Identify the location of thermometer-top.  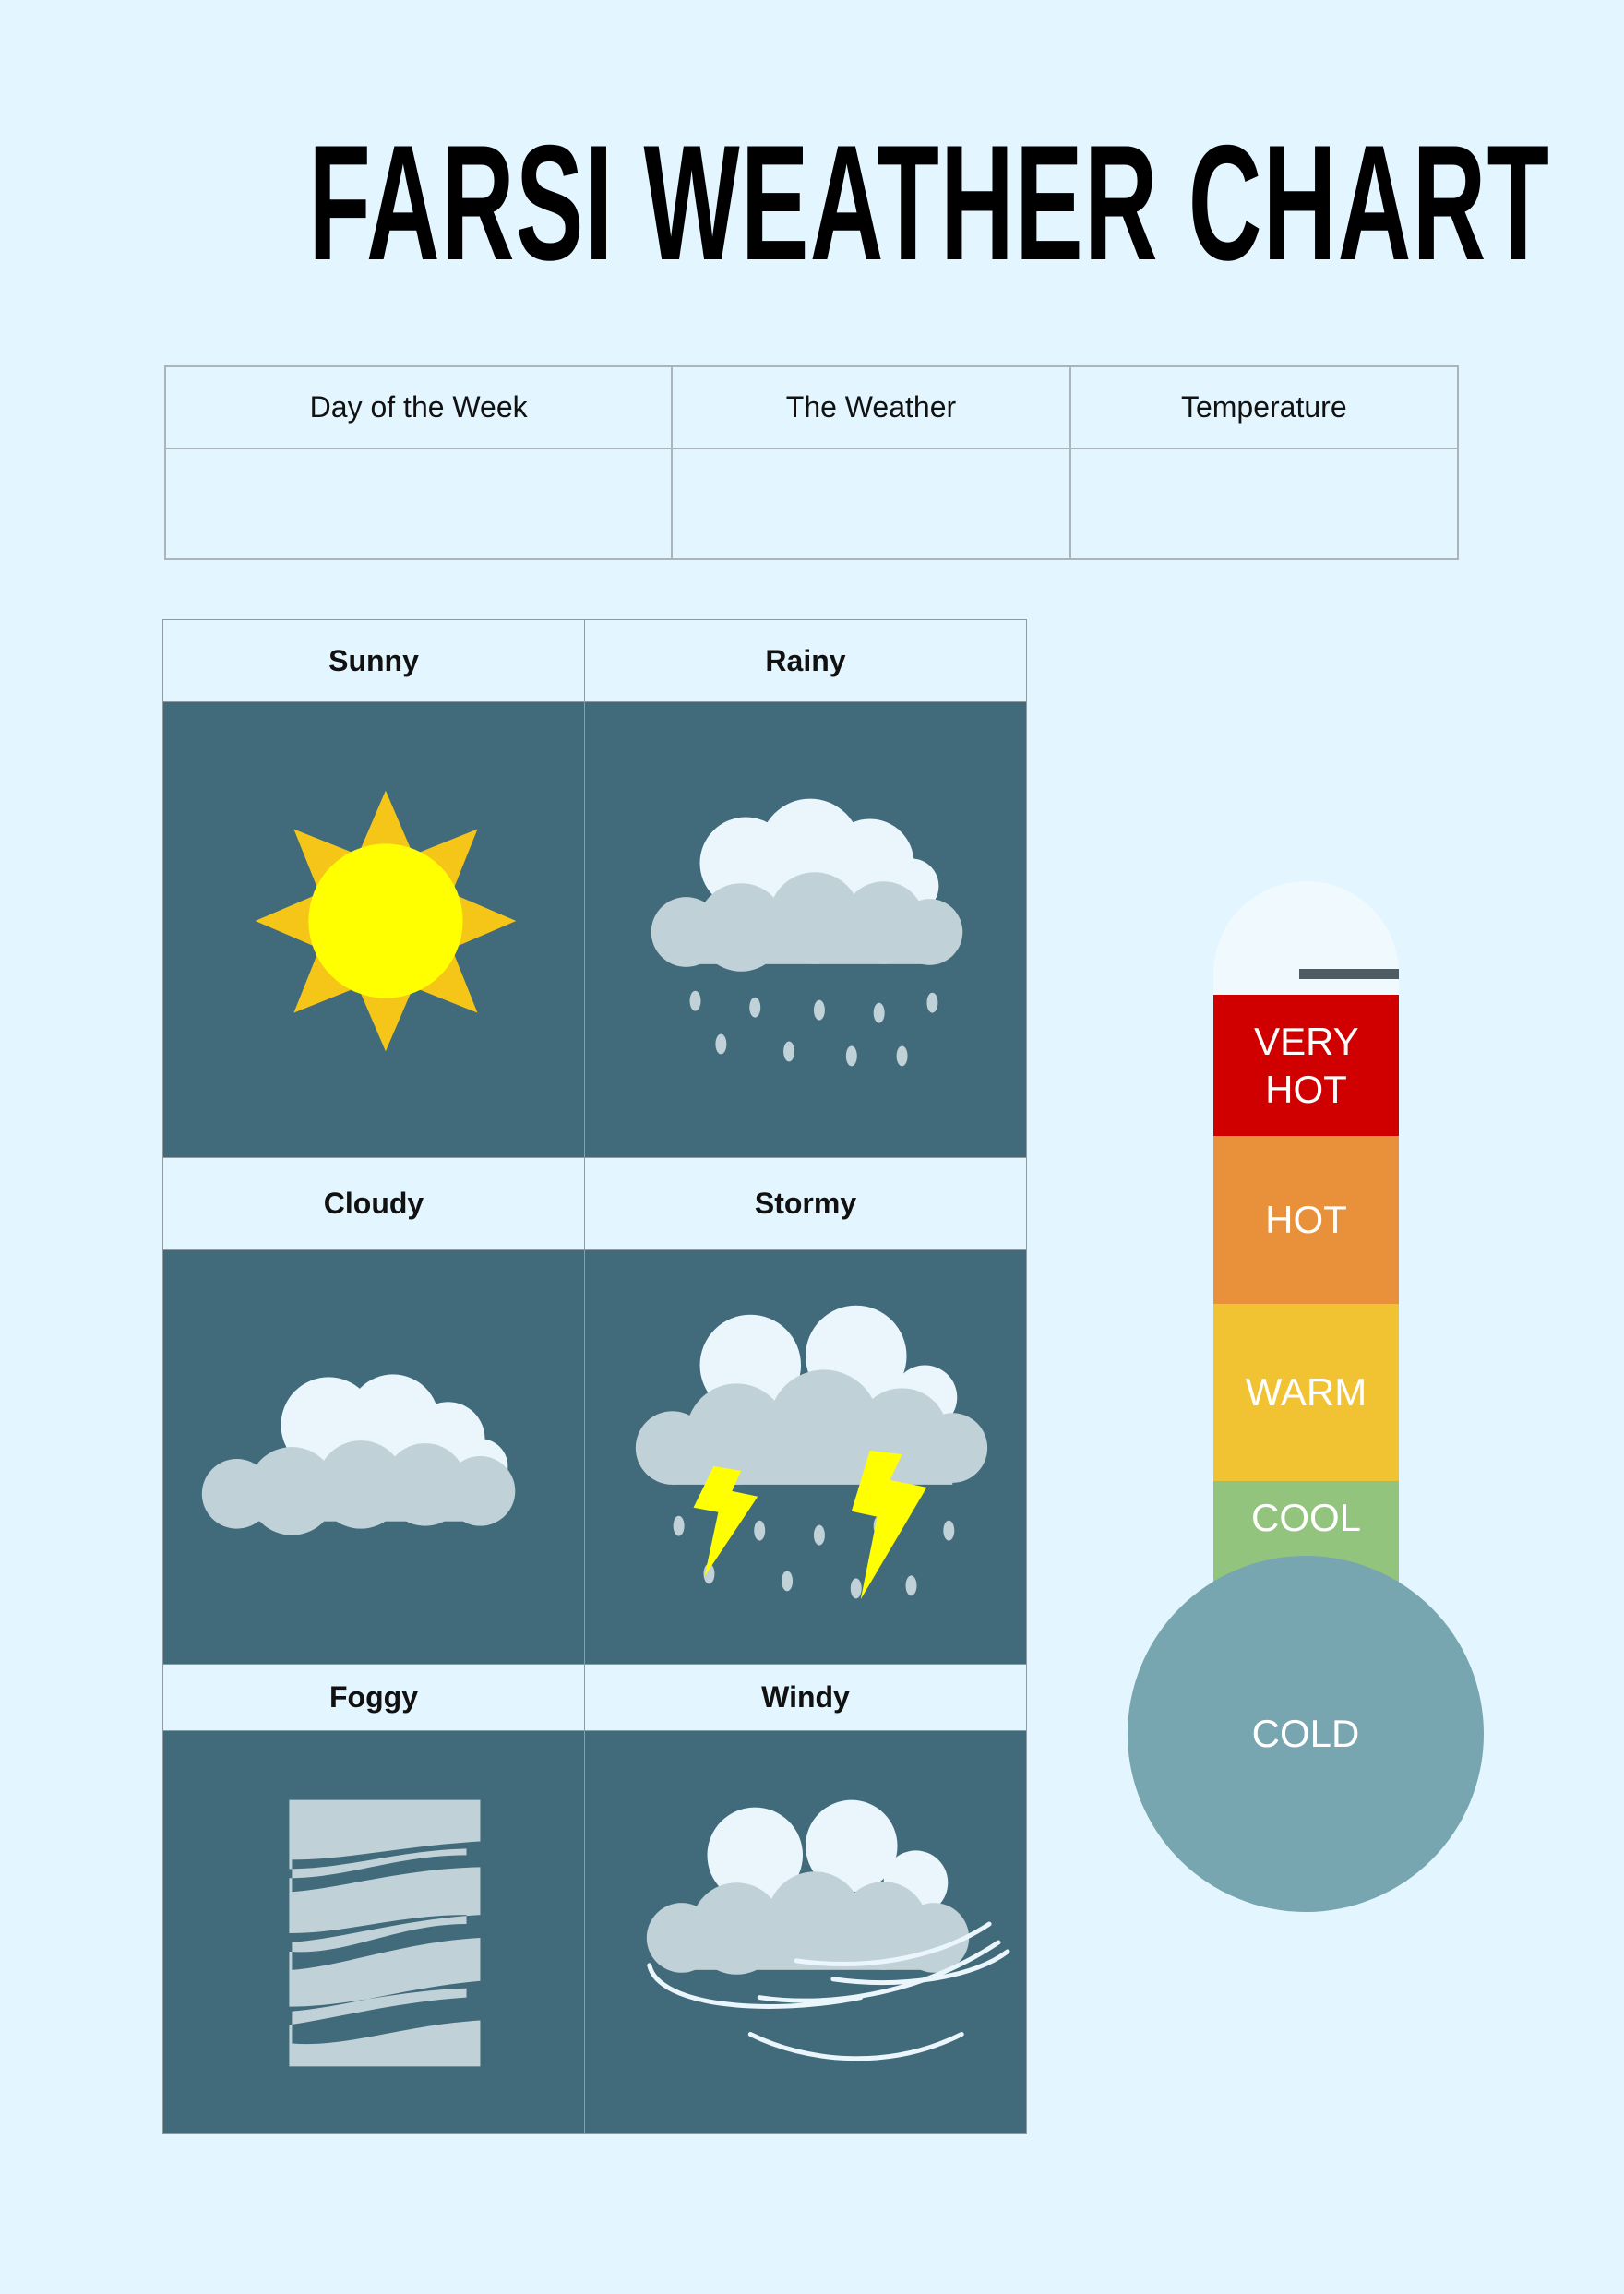
(1306, 939).